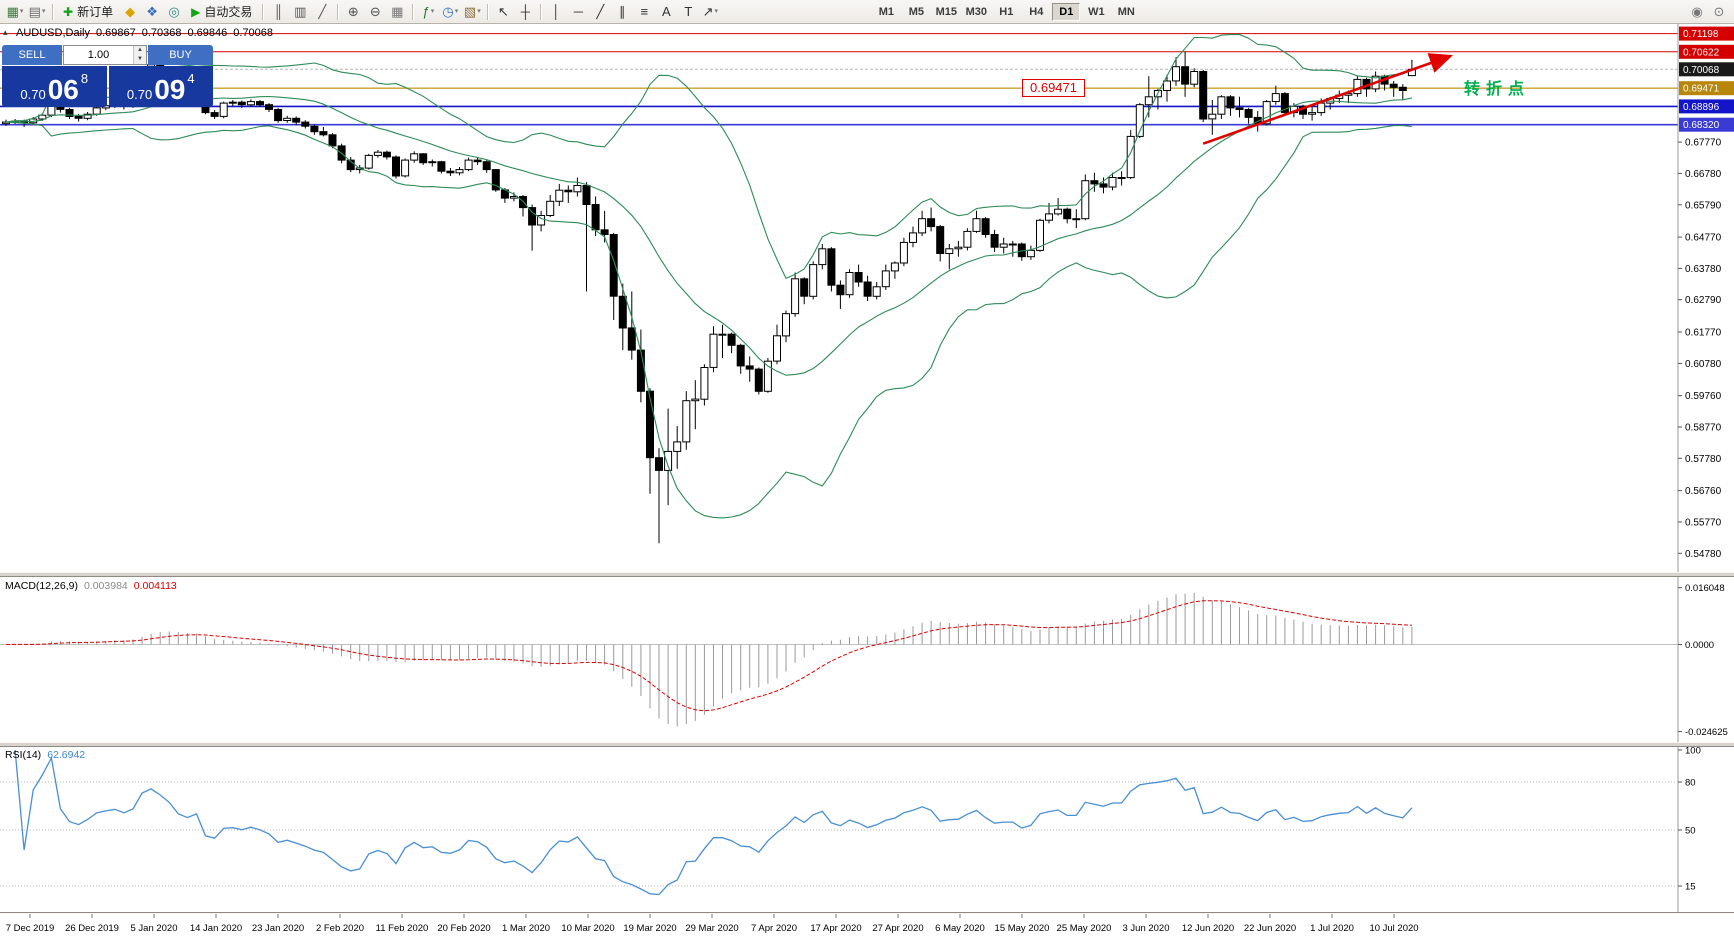 The height and width of the screenshot is (943, 1734). Describe the element at coordinates (1690, 831) in the screenshot. I see `rsi-axis-label: 50` at that location.